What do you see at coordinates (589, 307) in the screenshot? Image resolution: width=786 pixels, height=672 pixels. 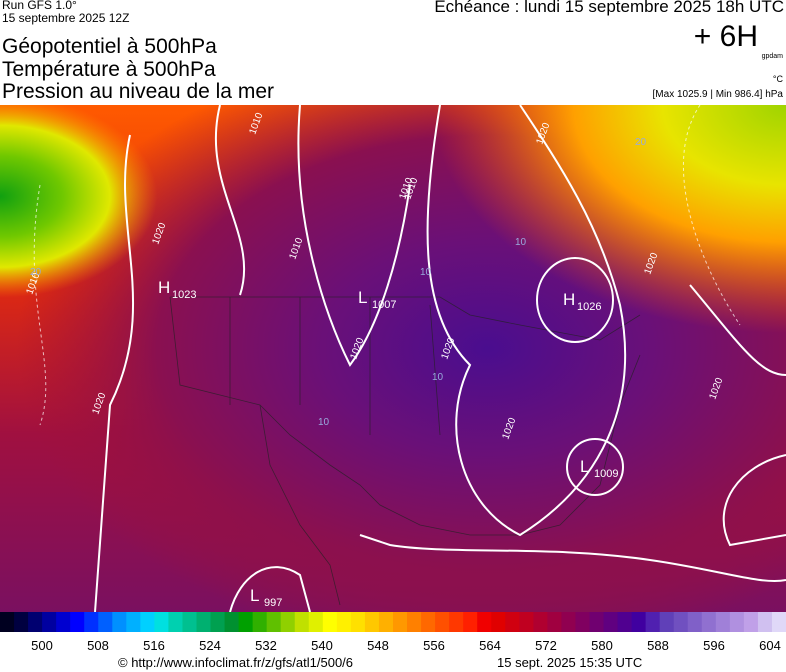 I see `center-value: 1026` at bounding box center [589, 307].